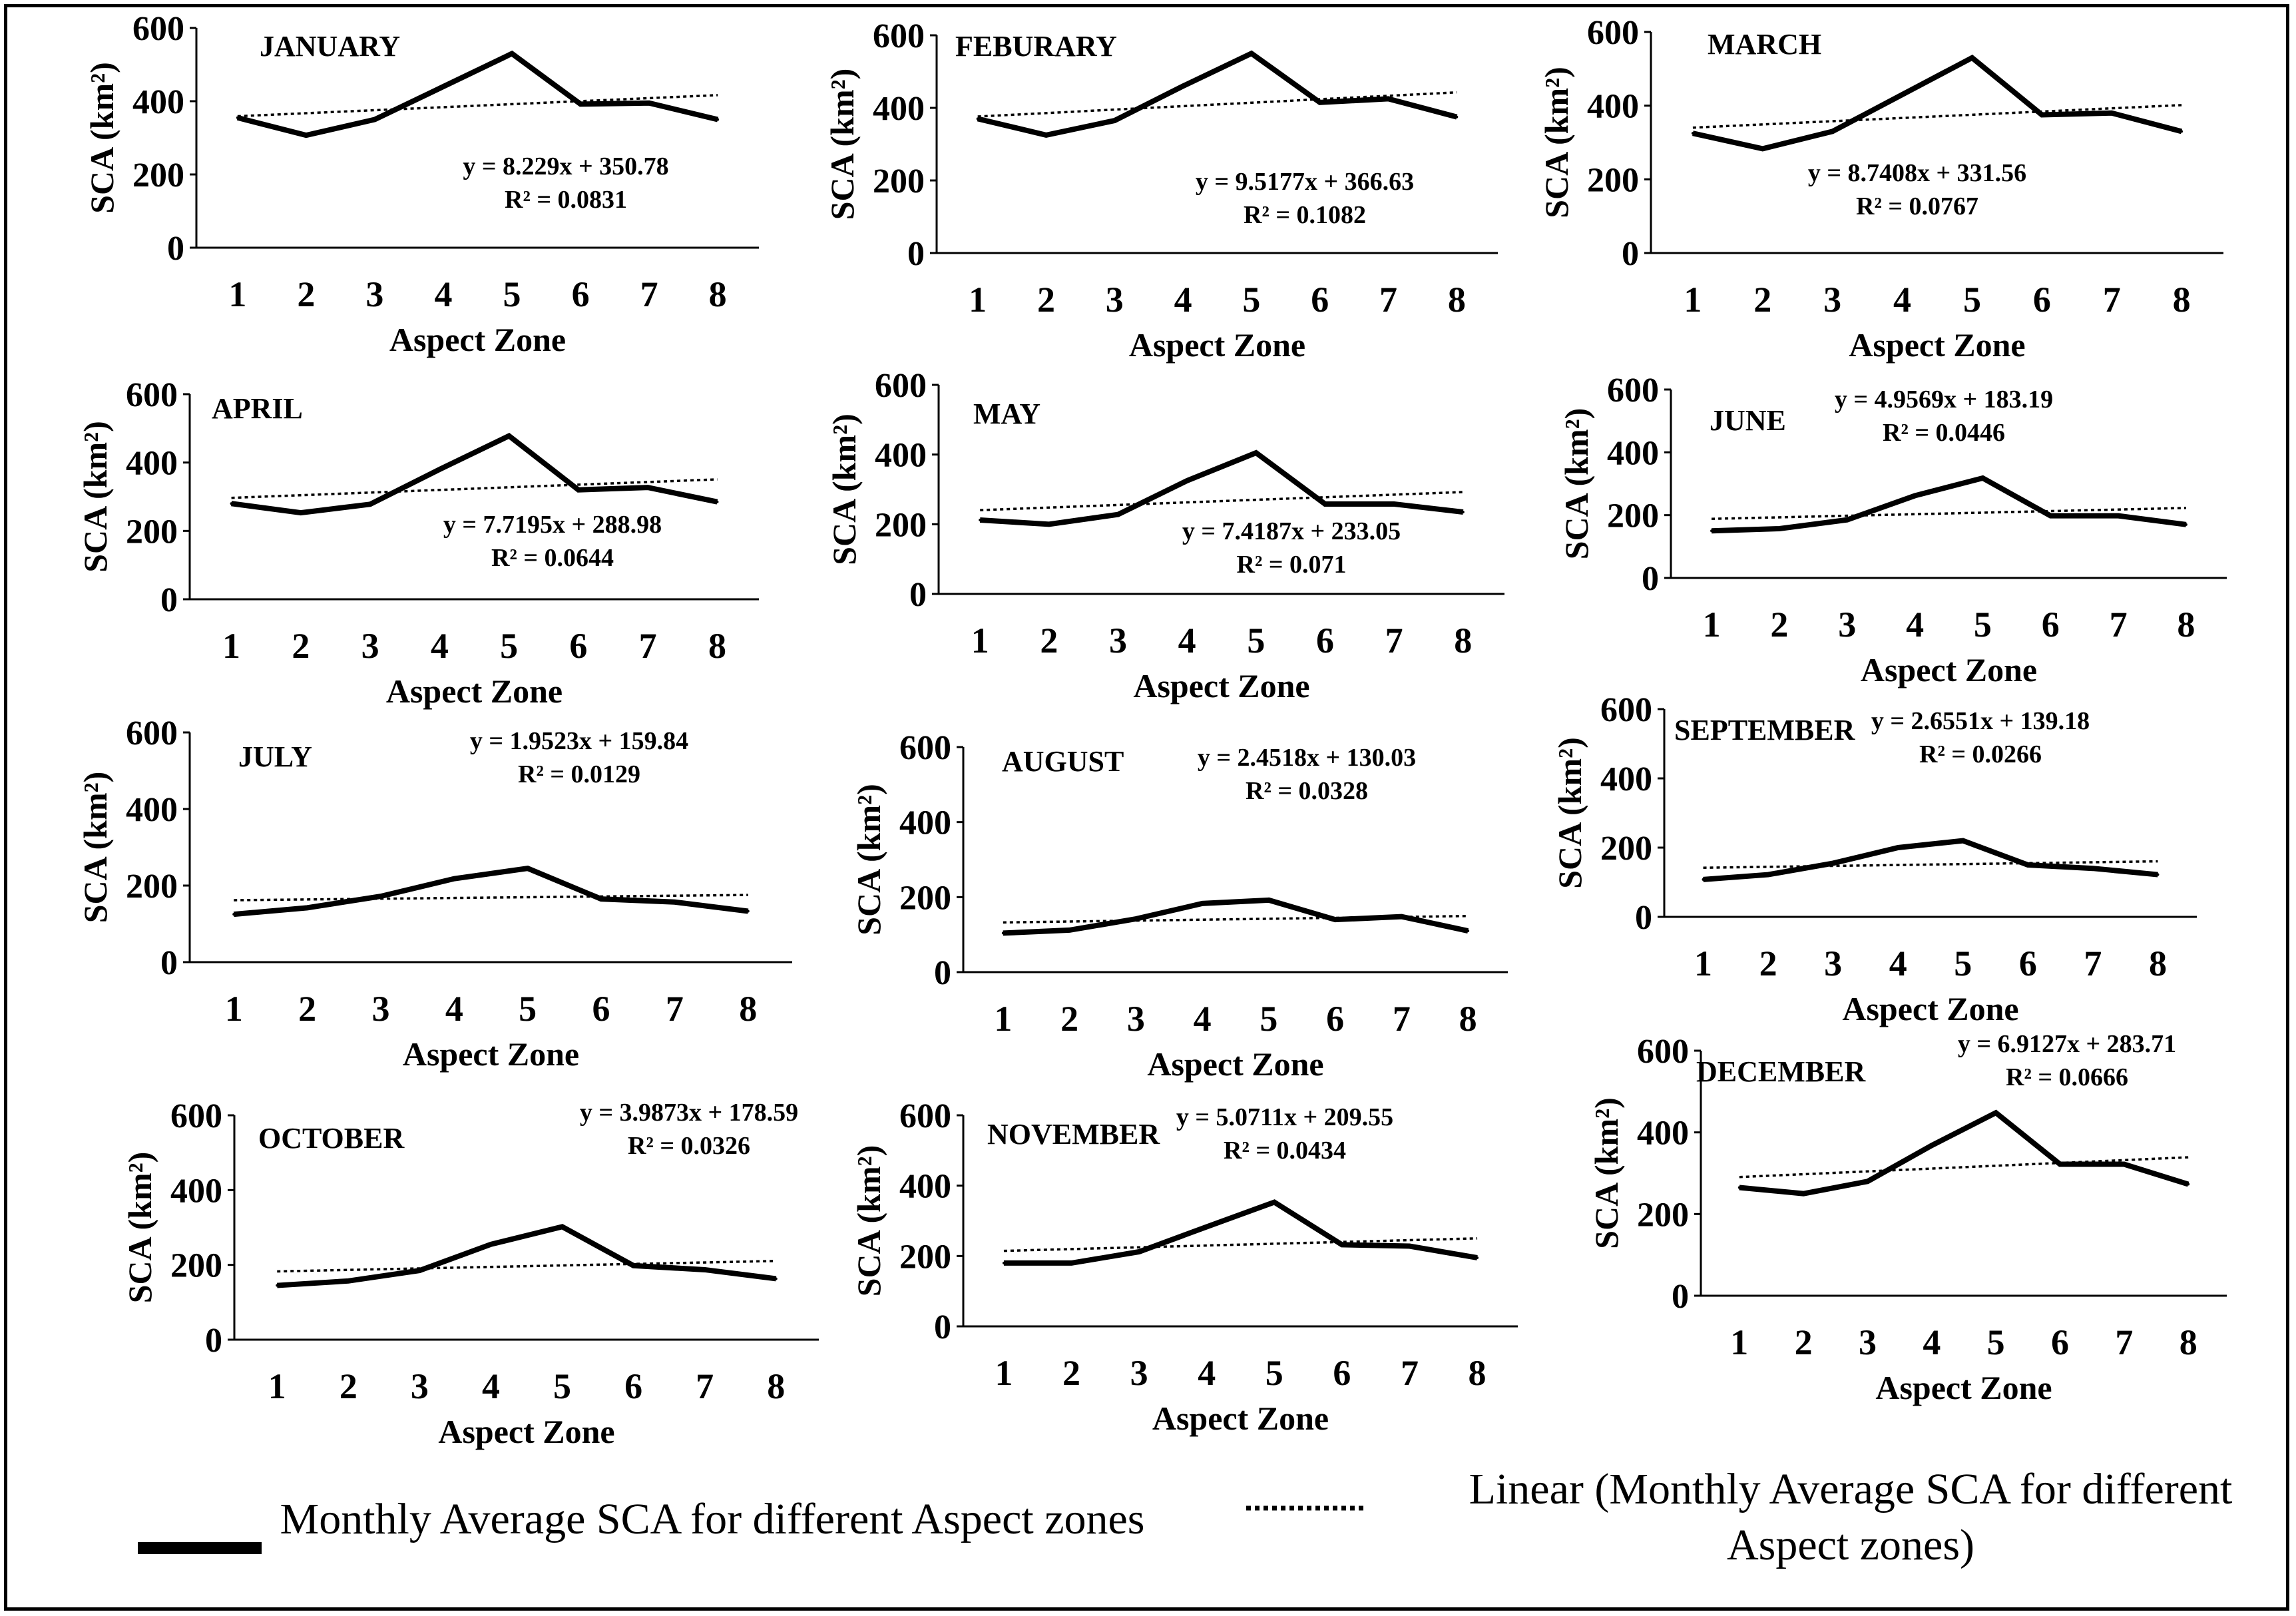  I want to click on september-ytick-label: 200, so click(1626, 849).